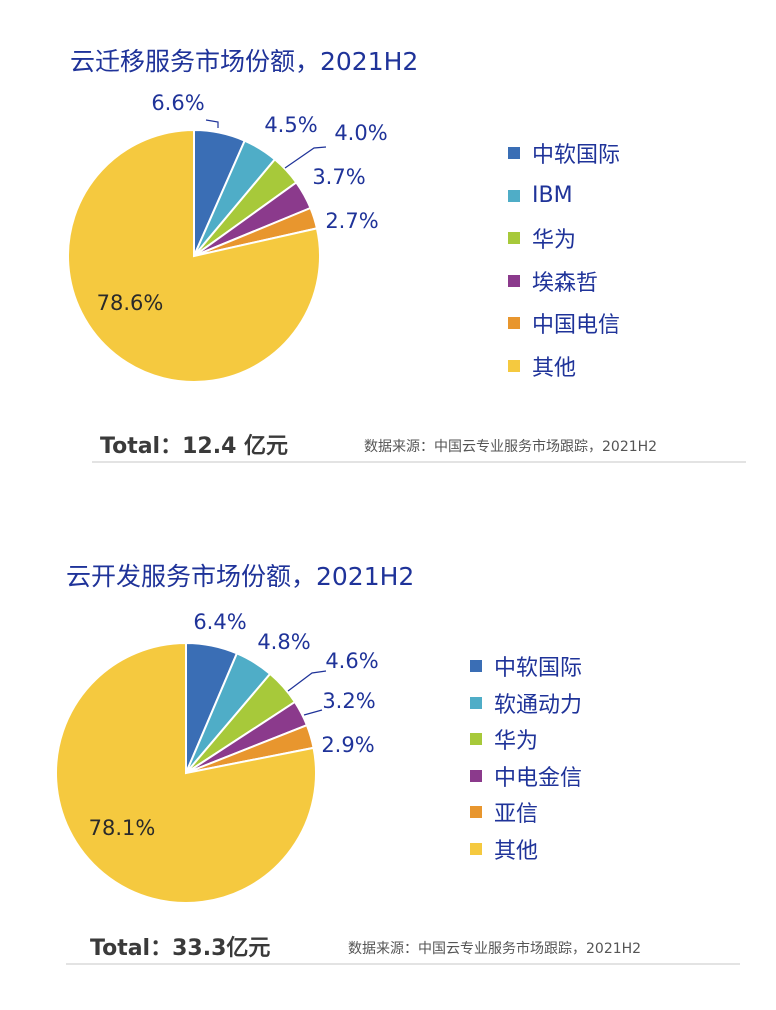 Image resolution: width=776 pixels, height=1010 pixels. I want to click on data-label-2: 4.8%, so click(283, 642).